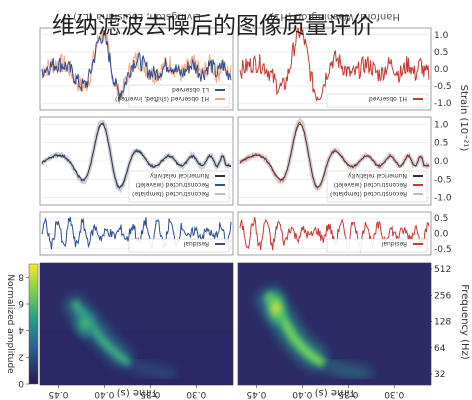 This screenshot has height=400, width=472. Describe the element at coordinates (21, 356) in the screenshot. I see `colorbar-tick-label: 2` at that location.